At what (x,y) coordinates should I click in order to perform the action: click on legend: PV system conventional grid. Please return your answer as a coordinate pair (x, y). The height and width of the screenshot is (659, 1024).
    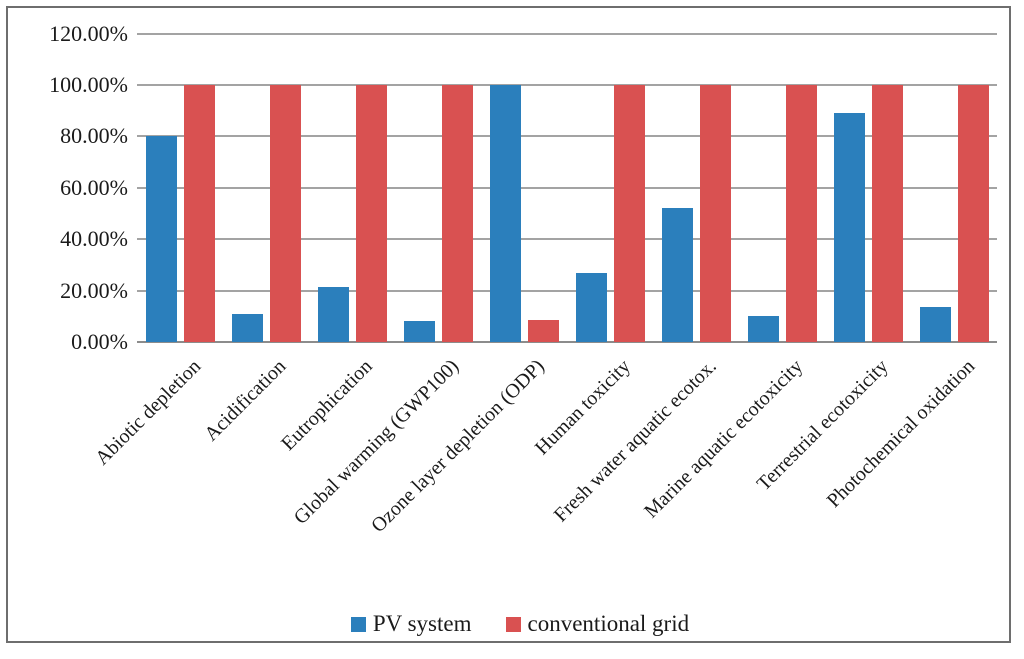
    Looking at the image, I should click on (516, 624).